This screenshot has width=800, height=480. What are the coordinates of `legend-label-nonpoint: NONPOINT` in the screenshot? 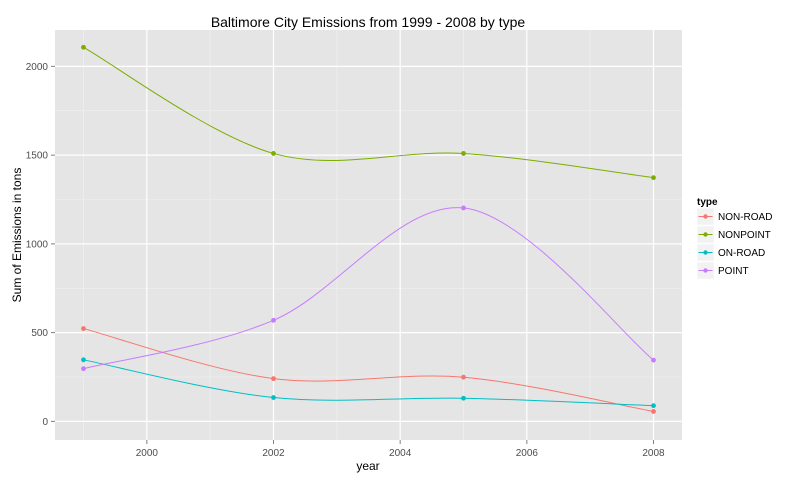 It's located at (744, 235).